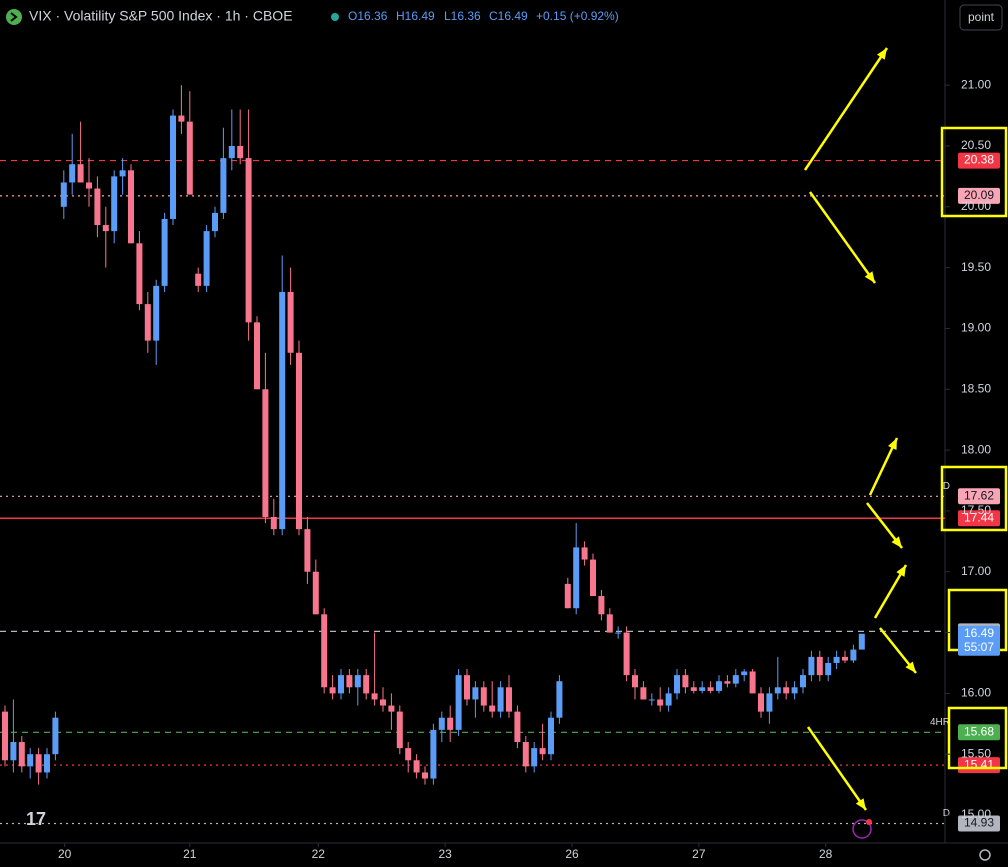  I want to click on point-button, so click(981, 17).